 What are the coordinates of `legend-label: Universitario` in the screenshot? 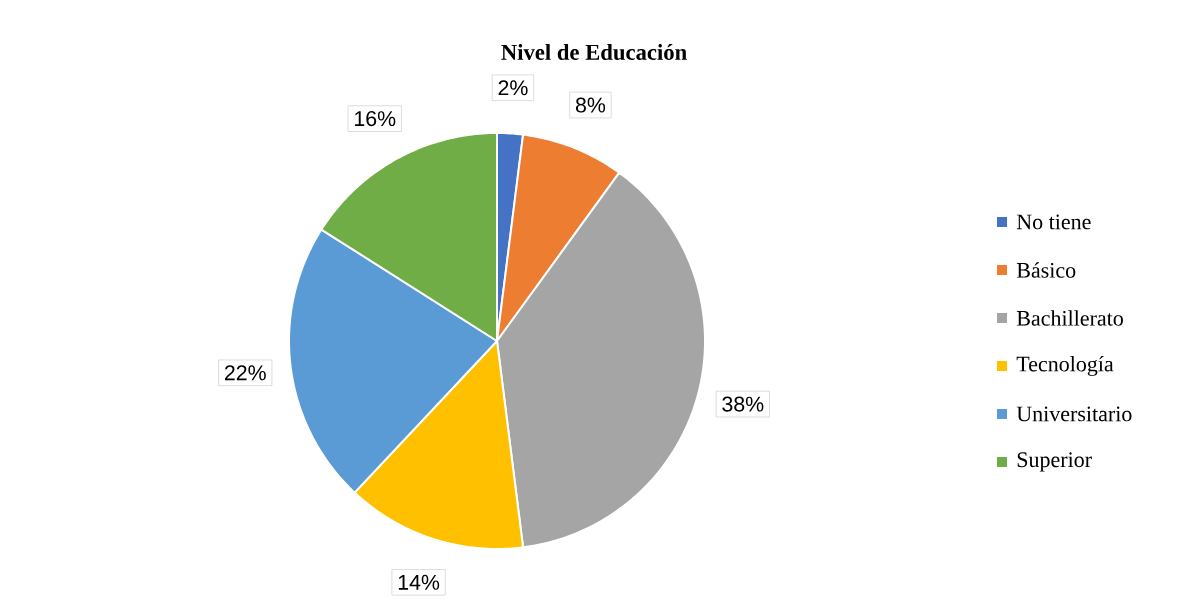 It's located at (1074, 414).